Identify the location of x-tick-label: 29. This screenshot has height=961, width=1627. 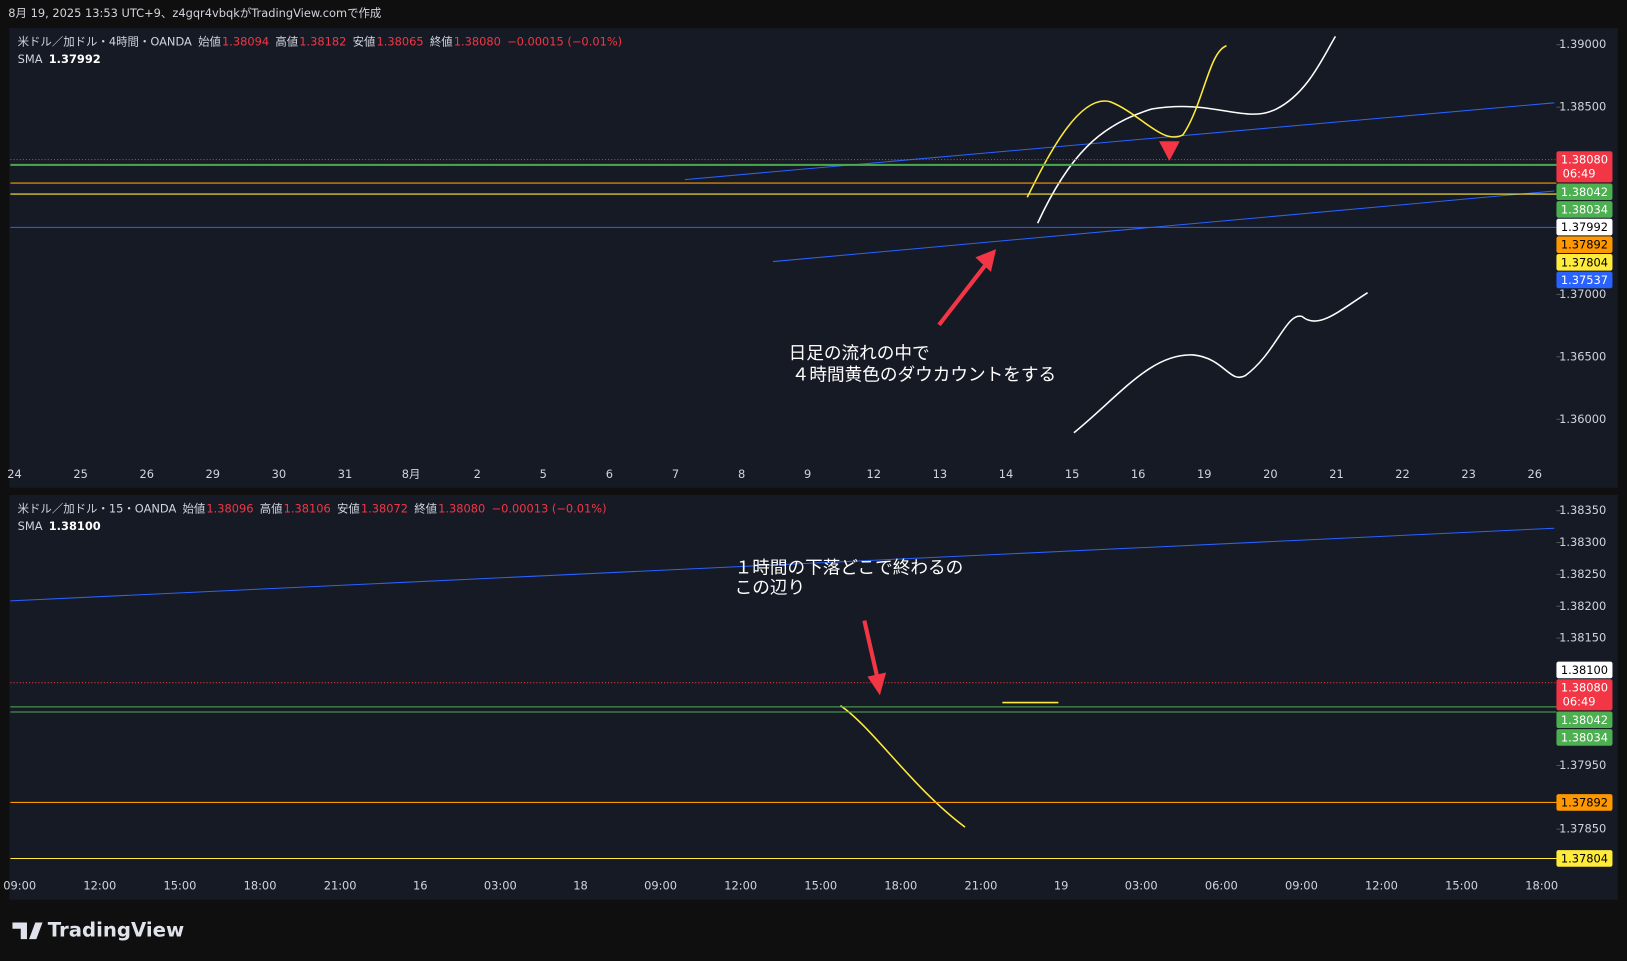
(213, 474).